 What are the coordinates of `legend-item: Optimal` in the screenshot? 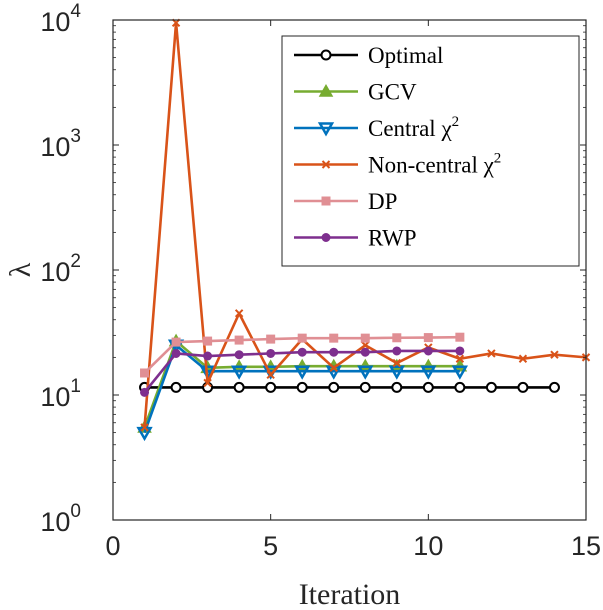 It's located at (368, 55).